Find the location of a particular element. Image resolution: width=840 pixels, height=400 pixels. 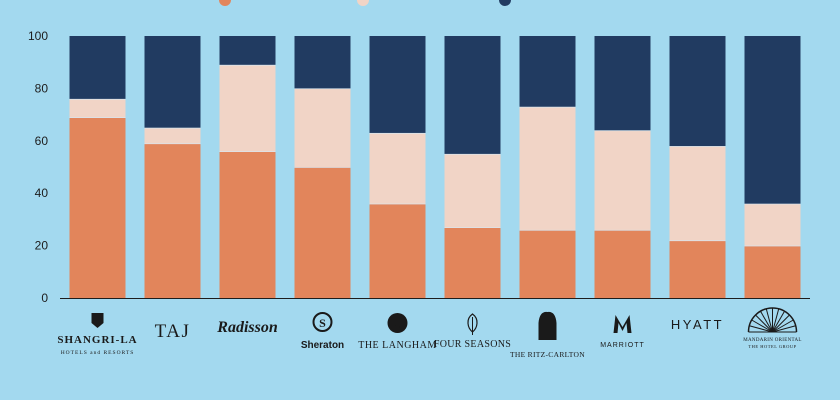

langham-emblem-icon is located at coordinates (397, 323).